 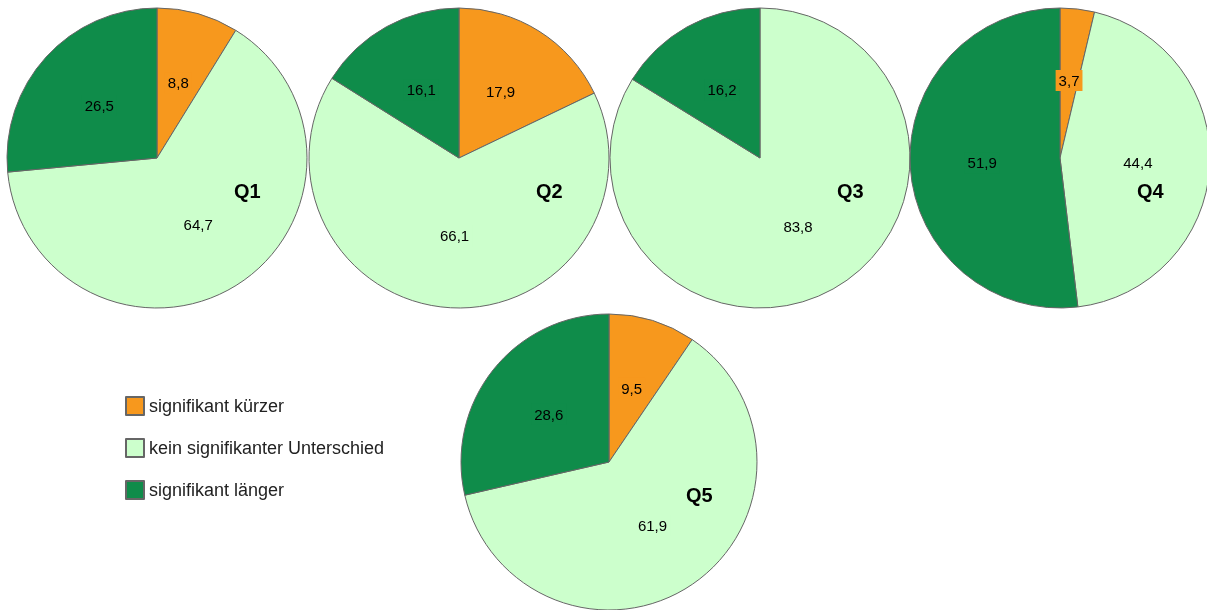 What do you see at coordinates (722, 90) in the screenshot?
I see `data-label: 16,2` at bounding box center [722, 90].